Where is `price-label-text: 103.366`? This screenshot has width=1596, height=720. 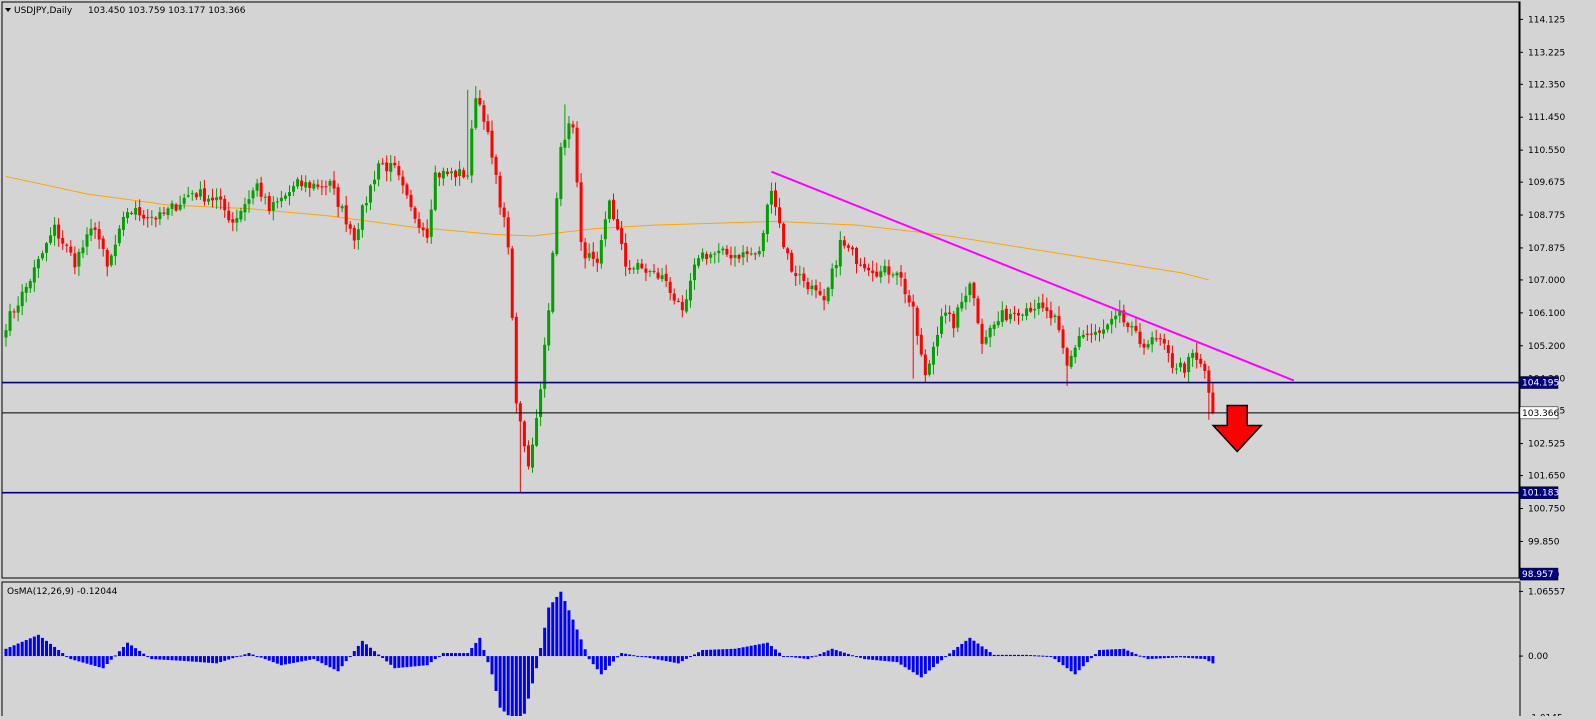
price-label-text: 103.366 is located at coordinates (1540, 414).